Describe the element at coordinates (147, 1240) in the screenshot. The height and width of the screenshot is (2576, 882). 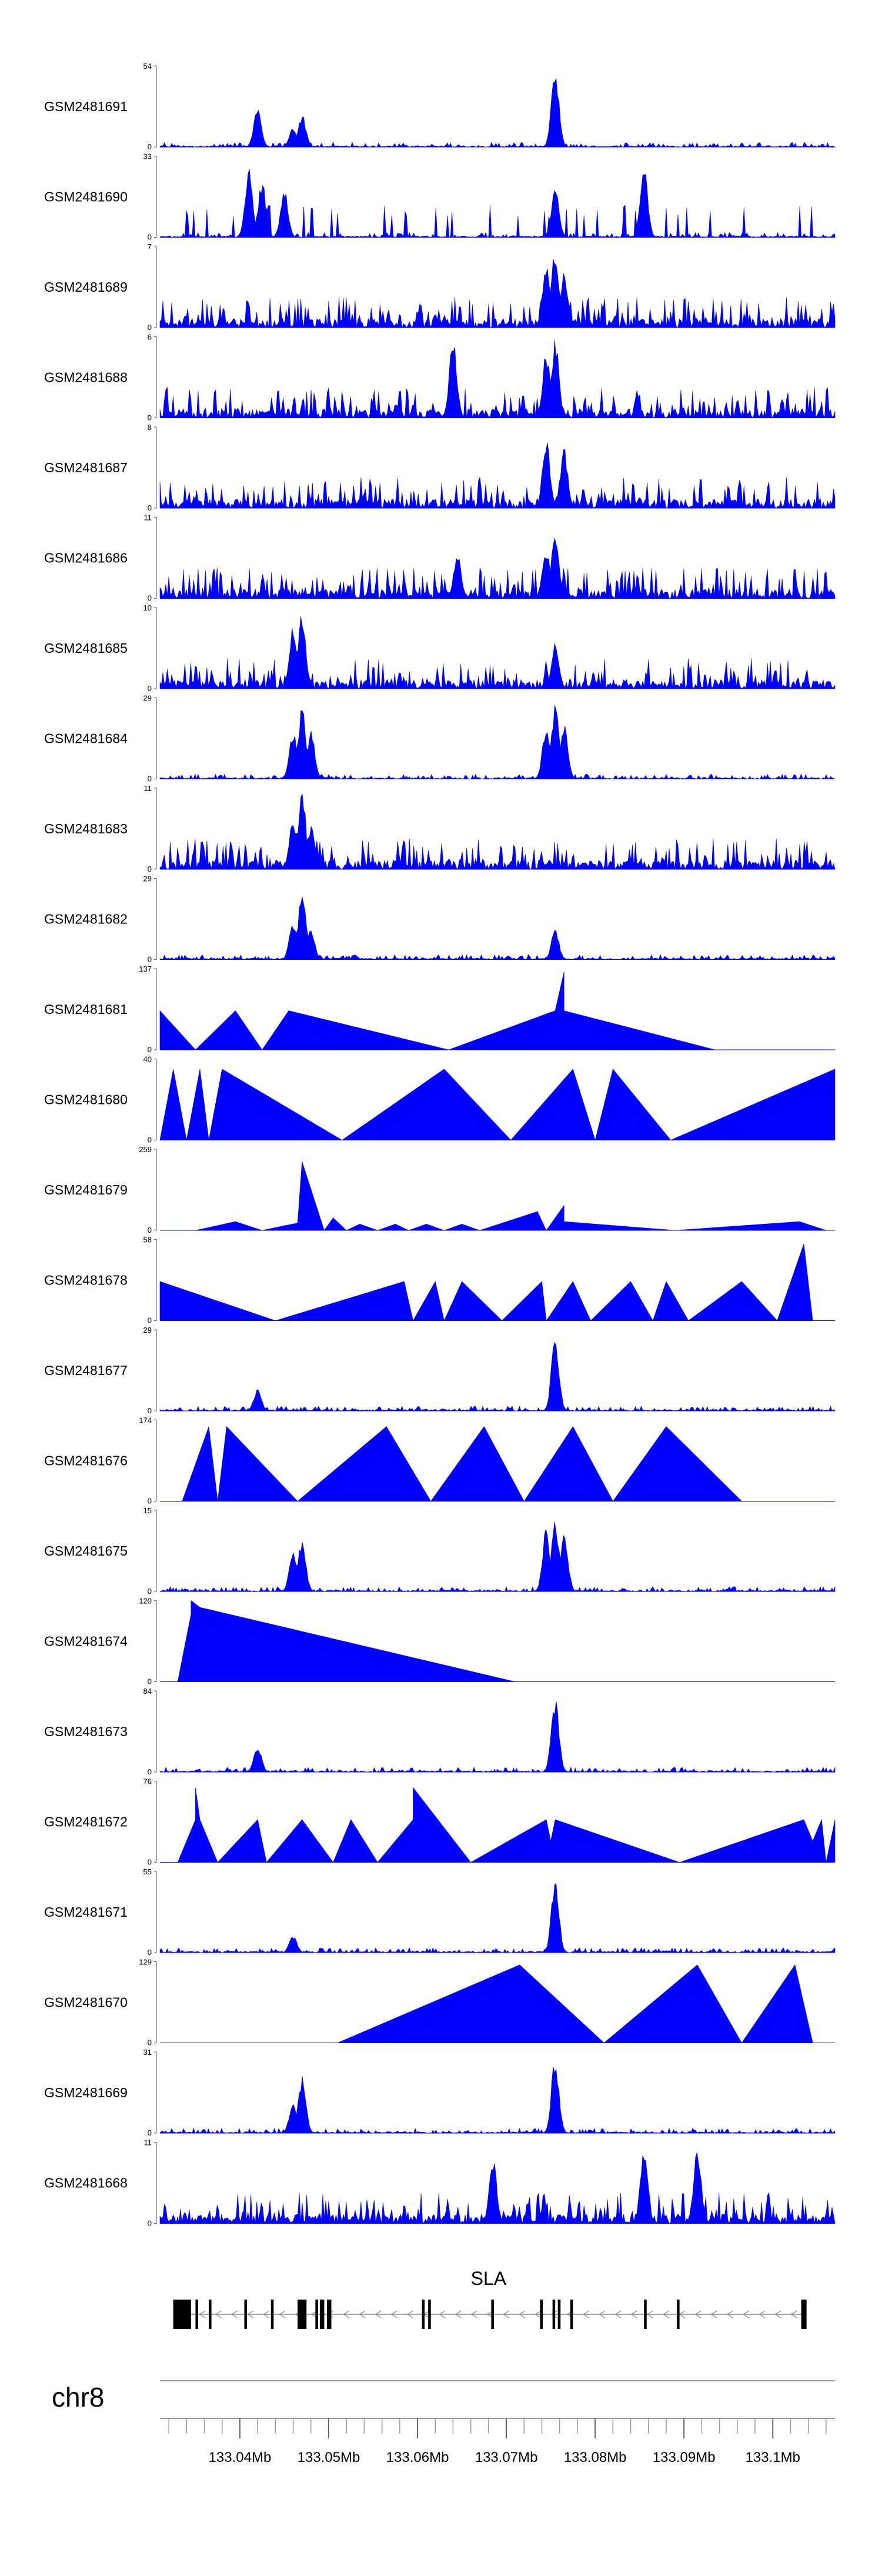
I see `y-max-label: 58` at that location.